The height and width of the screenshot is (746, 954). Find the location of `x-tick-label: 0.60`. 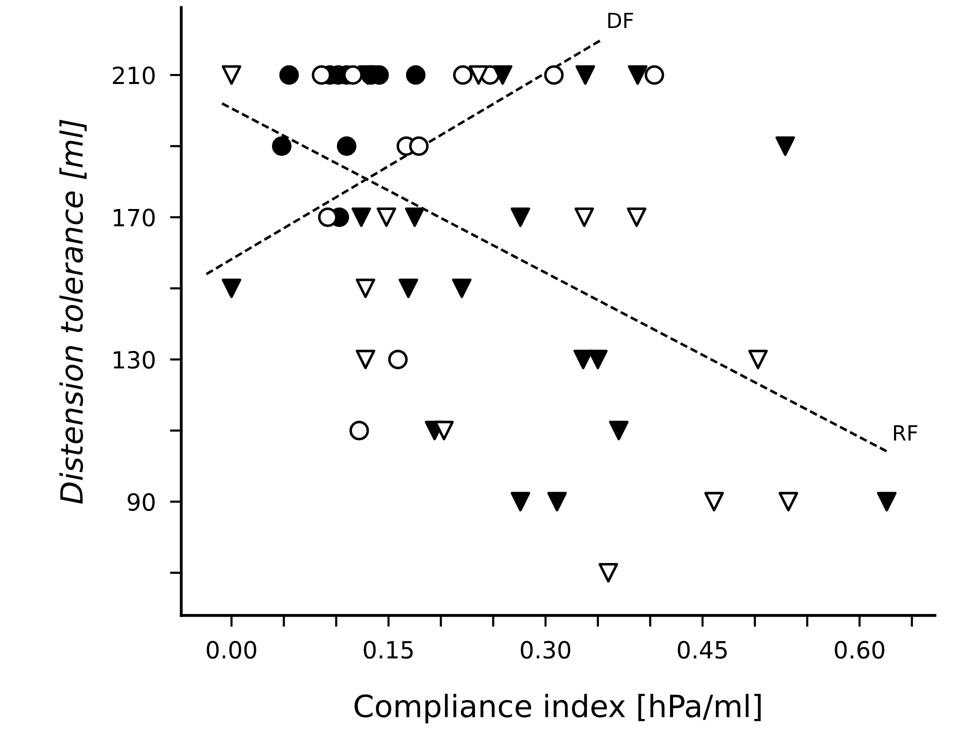

x-tick-label: 0.60 is located at coordinates (859, 649).